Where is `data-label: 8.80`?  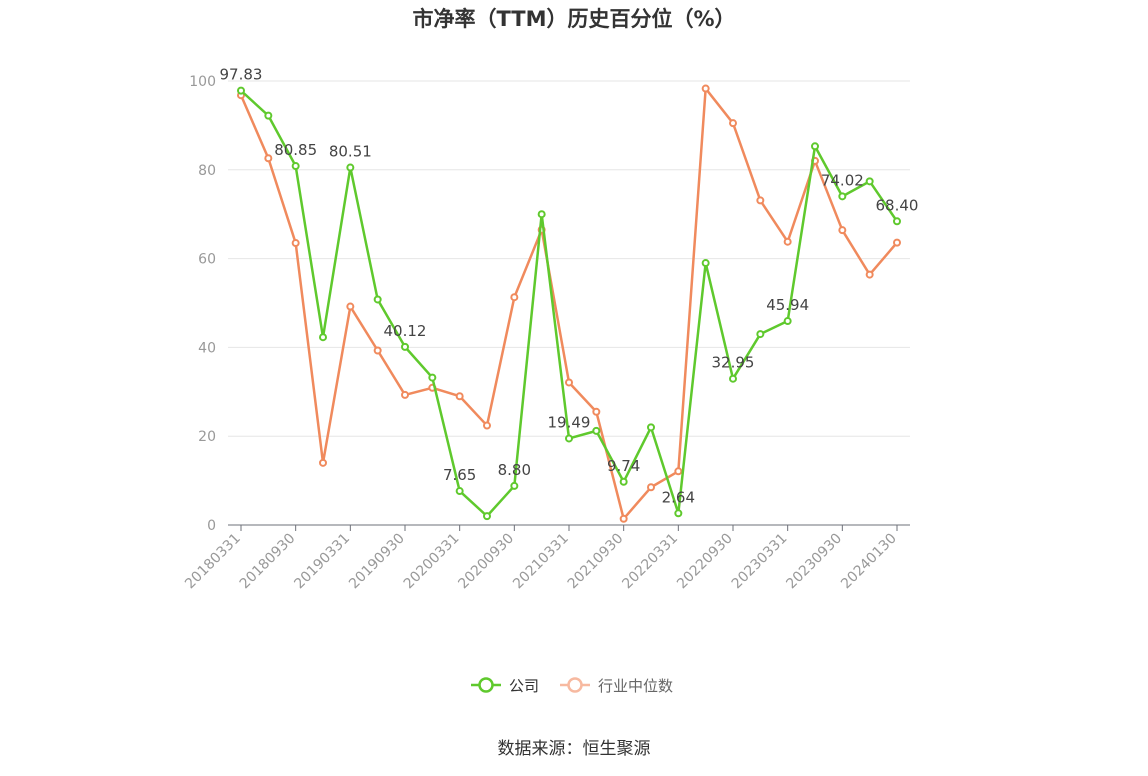
data-label: 8.80 is located at coordinates (514, 470).